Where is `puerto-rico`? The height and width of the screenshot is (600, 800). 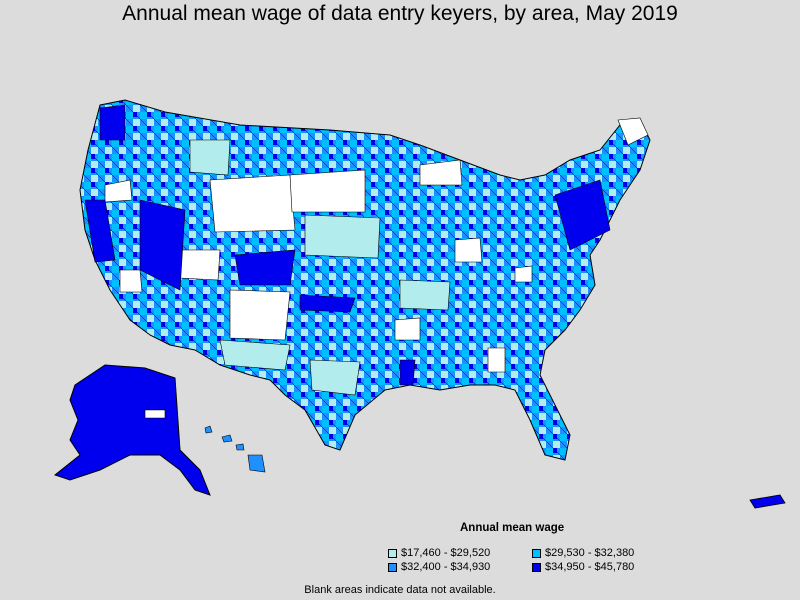
puerto-rico is located at coordinates (767, 501).